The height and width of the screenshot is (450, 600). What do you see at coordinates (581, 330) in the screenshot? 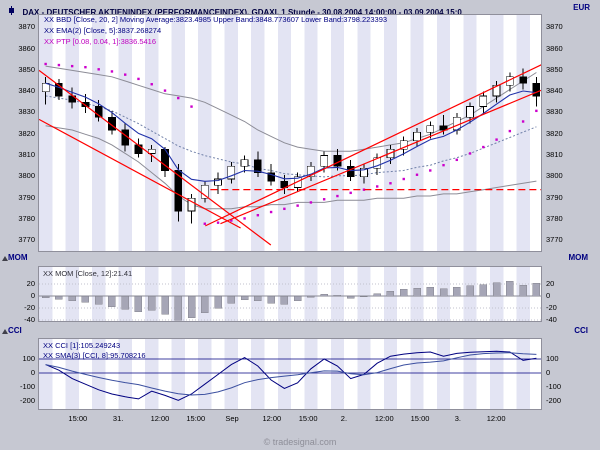
I see `cci-panel-label-right: CCI` at bounding box center [581, 330].